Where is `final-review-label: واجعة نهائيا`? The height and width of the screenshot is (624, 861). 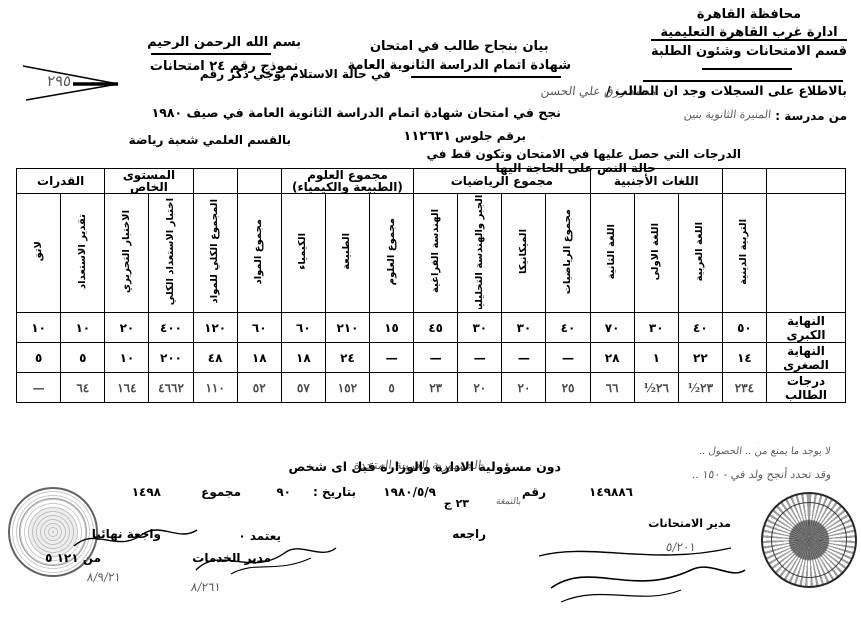 final-review-label: واجعة نهائيا is located at coordinates (126, 534).